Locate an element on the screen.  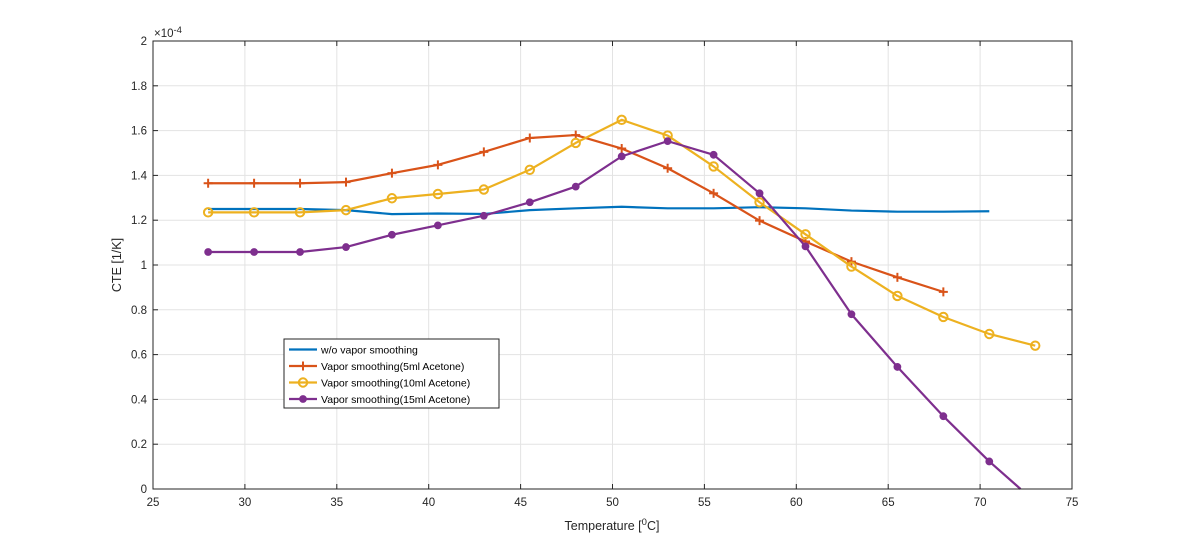
x-axis-title: Temperature [0C] is located at coordinates (612, 525).